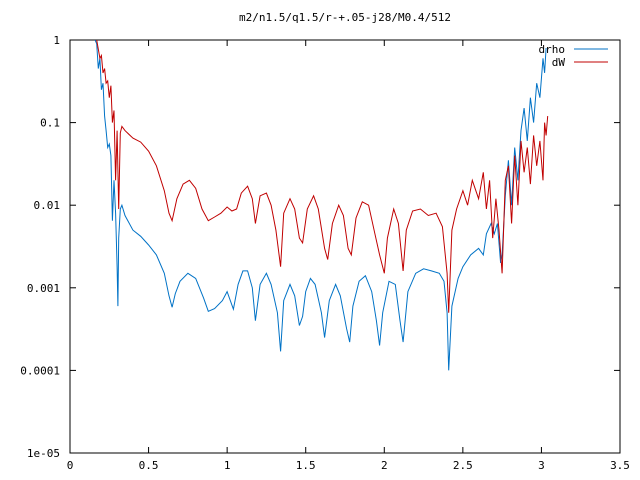  Describe the element at coordinates (345, 17) in the screenshot. I see `chart-title: m2/n1.5/q1.5/r-+.05-j28/M0.4/512` at that location.